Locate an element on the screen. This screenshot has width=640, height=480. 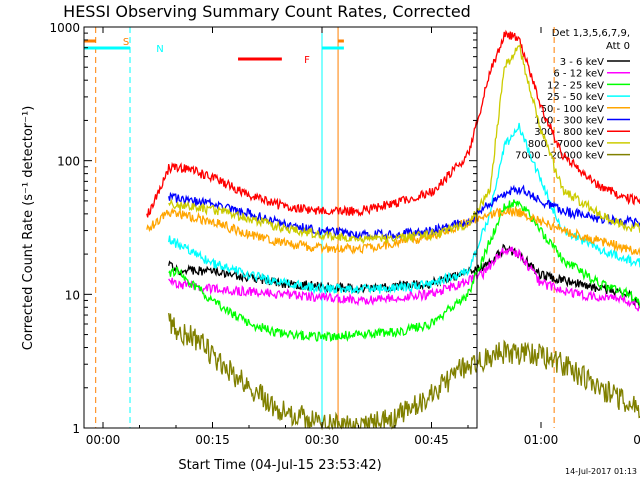
legend-label-0: 3 - 6 keV is located at coordinates (582, 62).